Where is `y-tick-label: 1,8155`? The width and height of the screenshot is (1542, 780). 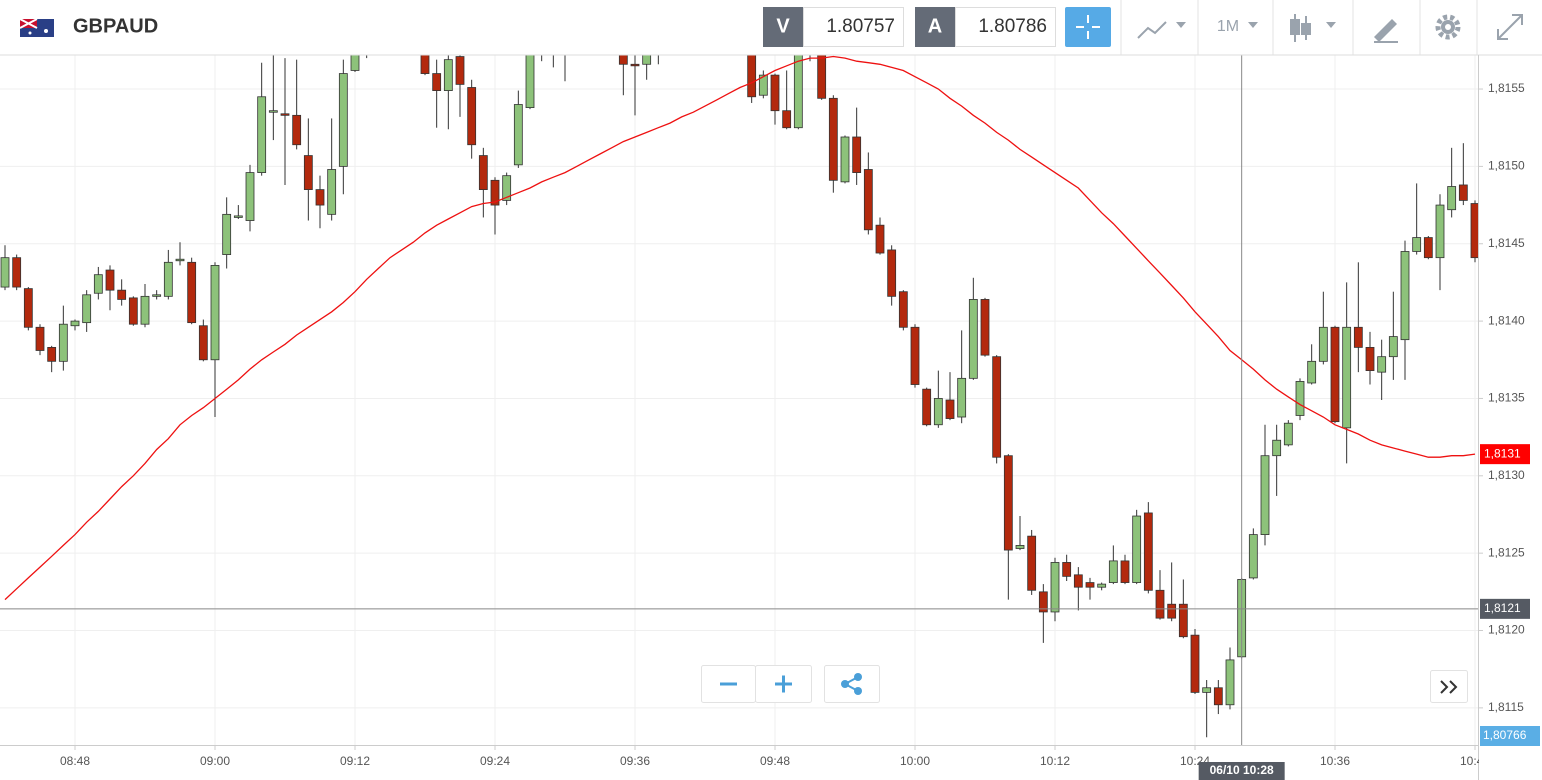
y-tick-label: 1,8155 is located at coordinates (1506, 88).